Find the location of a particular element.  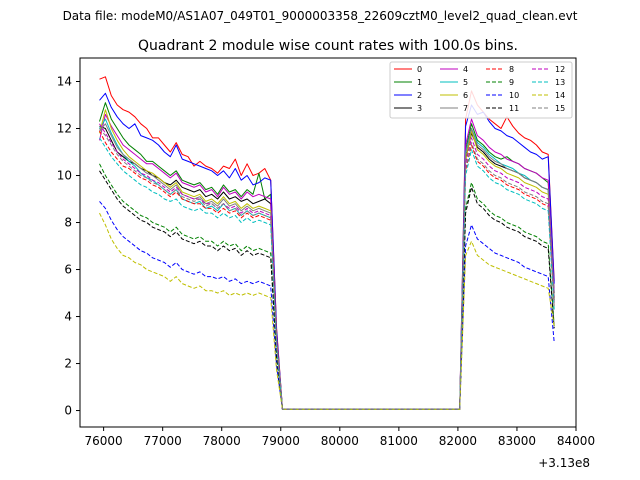

y-tick-label: 12 is located at coordinates (64, 129).